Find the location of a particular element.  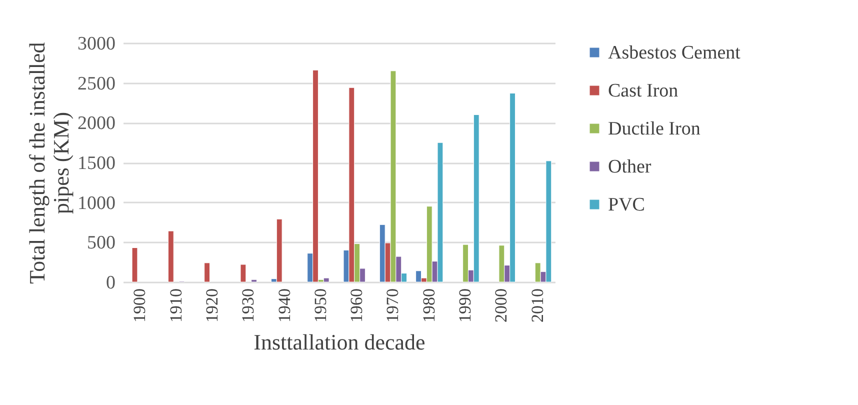

y-tick-label: 1000 is located at coordinates (97, 203).